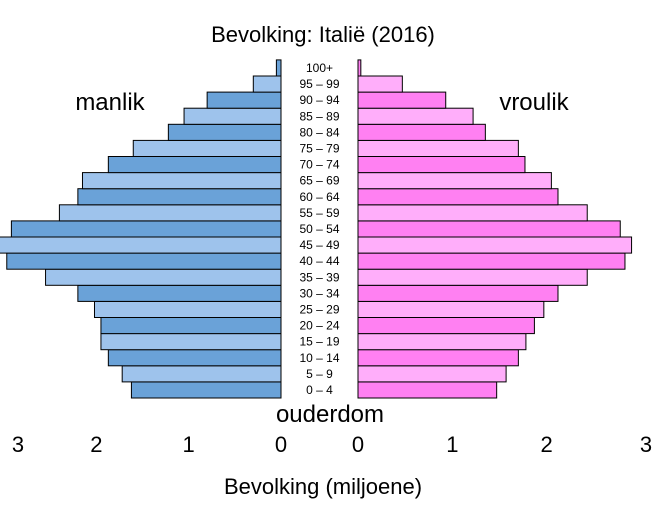  Describe the element at coordinates (319, 100) in the screenshot. I see `age-group-label: 90 – 94` at that location.